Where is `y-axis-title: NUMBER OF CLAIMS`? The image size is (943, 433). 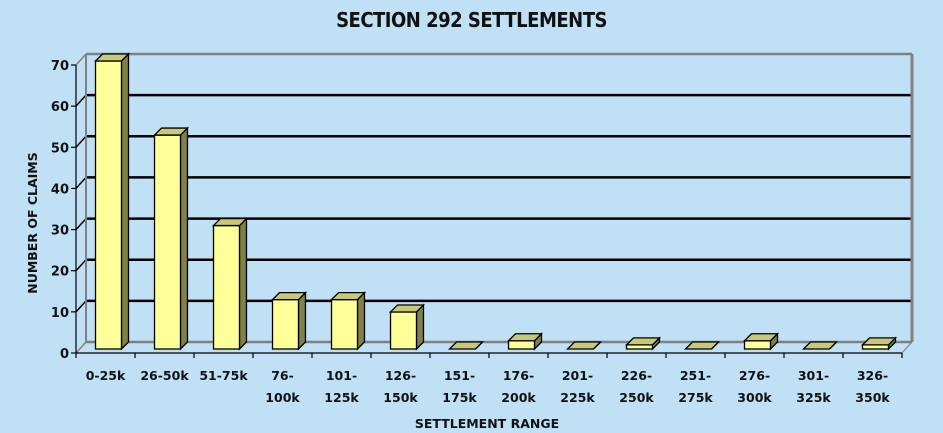 y-axis-title: NUMBER OF CLAIMS is located at coordinates (32, 223).